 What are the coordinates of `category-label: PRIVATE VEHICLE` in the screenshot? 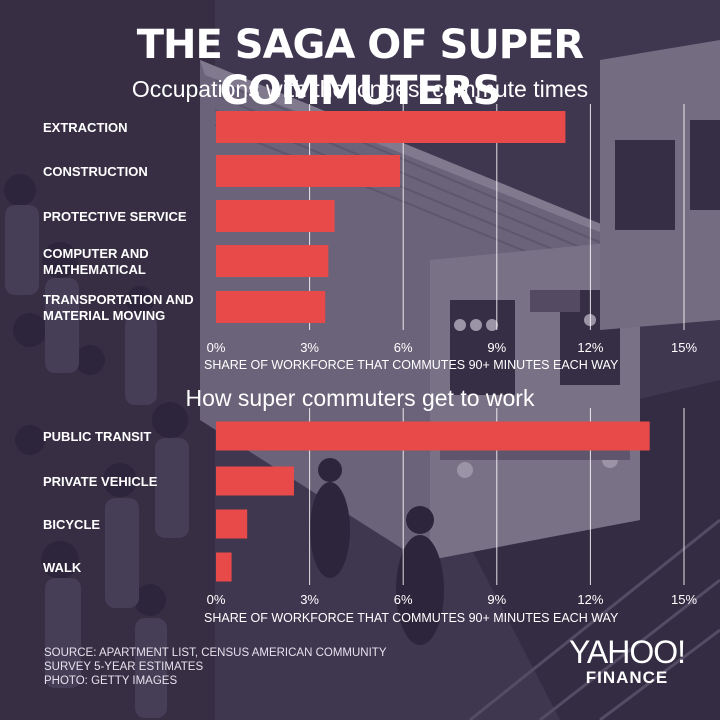 It's located at (100, 481).